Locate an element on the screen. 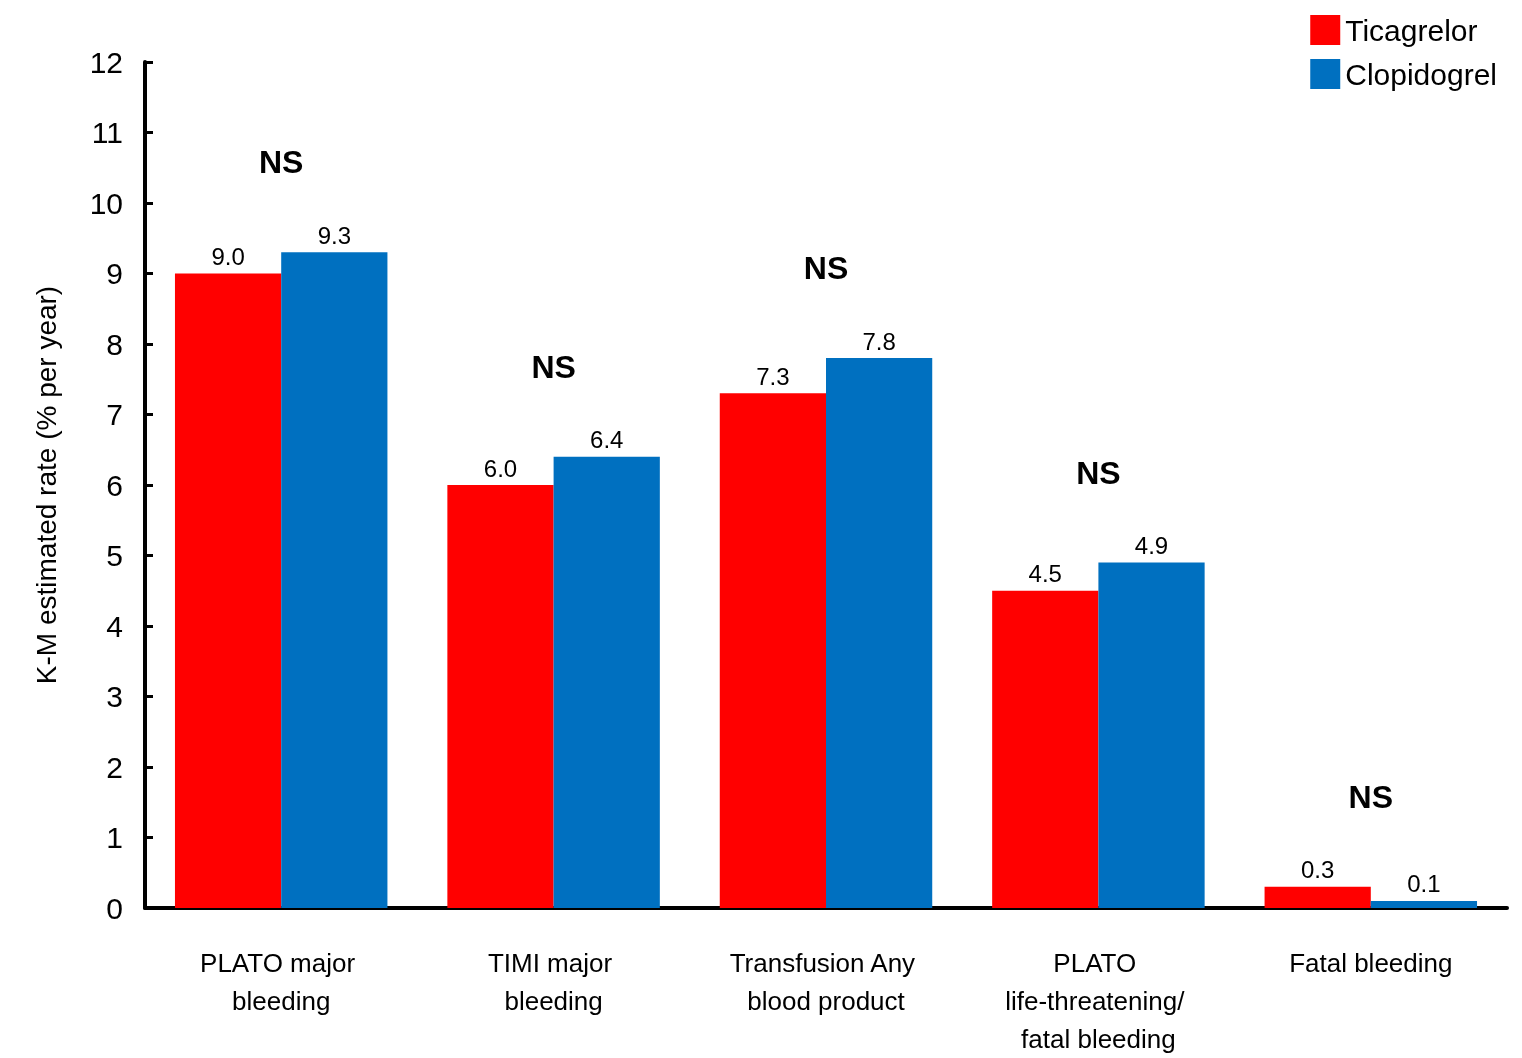 This screenshot has width=1522, height=1058. y-tick-label: 10 is located at coordinates (106, 203).